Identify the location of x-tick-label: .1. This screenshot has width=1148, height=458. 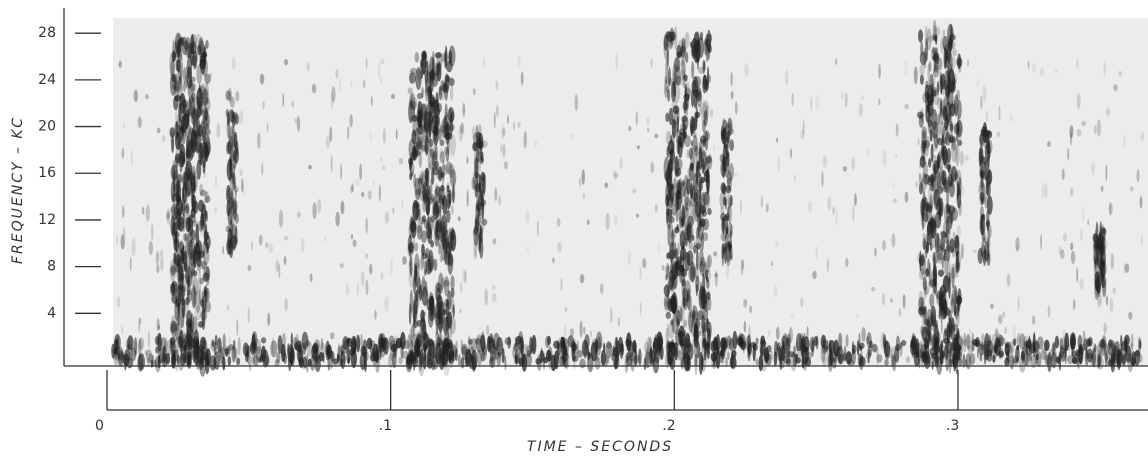
(385, 426).